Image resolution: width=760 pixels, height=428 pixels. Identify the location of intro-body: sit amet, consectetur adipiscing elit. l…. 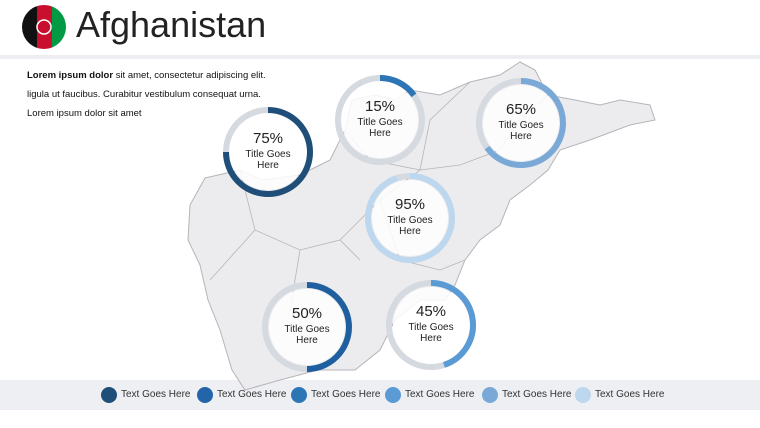
(146, 94).